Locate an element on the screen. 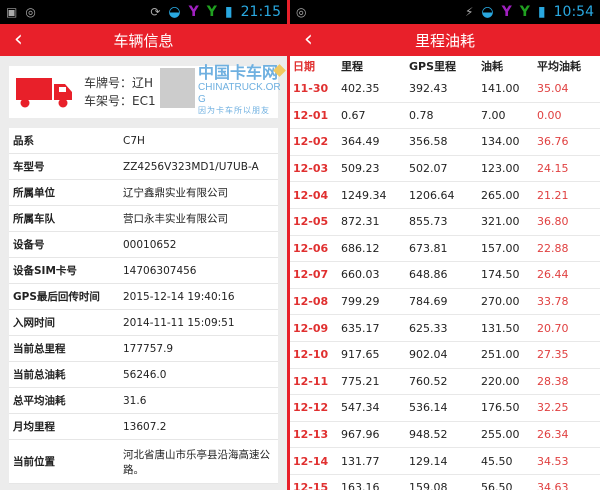 The image size is (600, 490). info-row: 所属车队 营口永丰实业有限公司 is located at coordinates (143, 219).